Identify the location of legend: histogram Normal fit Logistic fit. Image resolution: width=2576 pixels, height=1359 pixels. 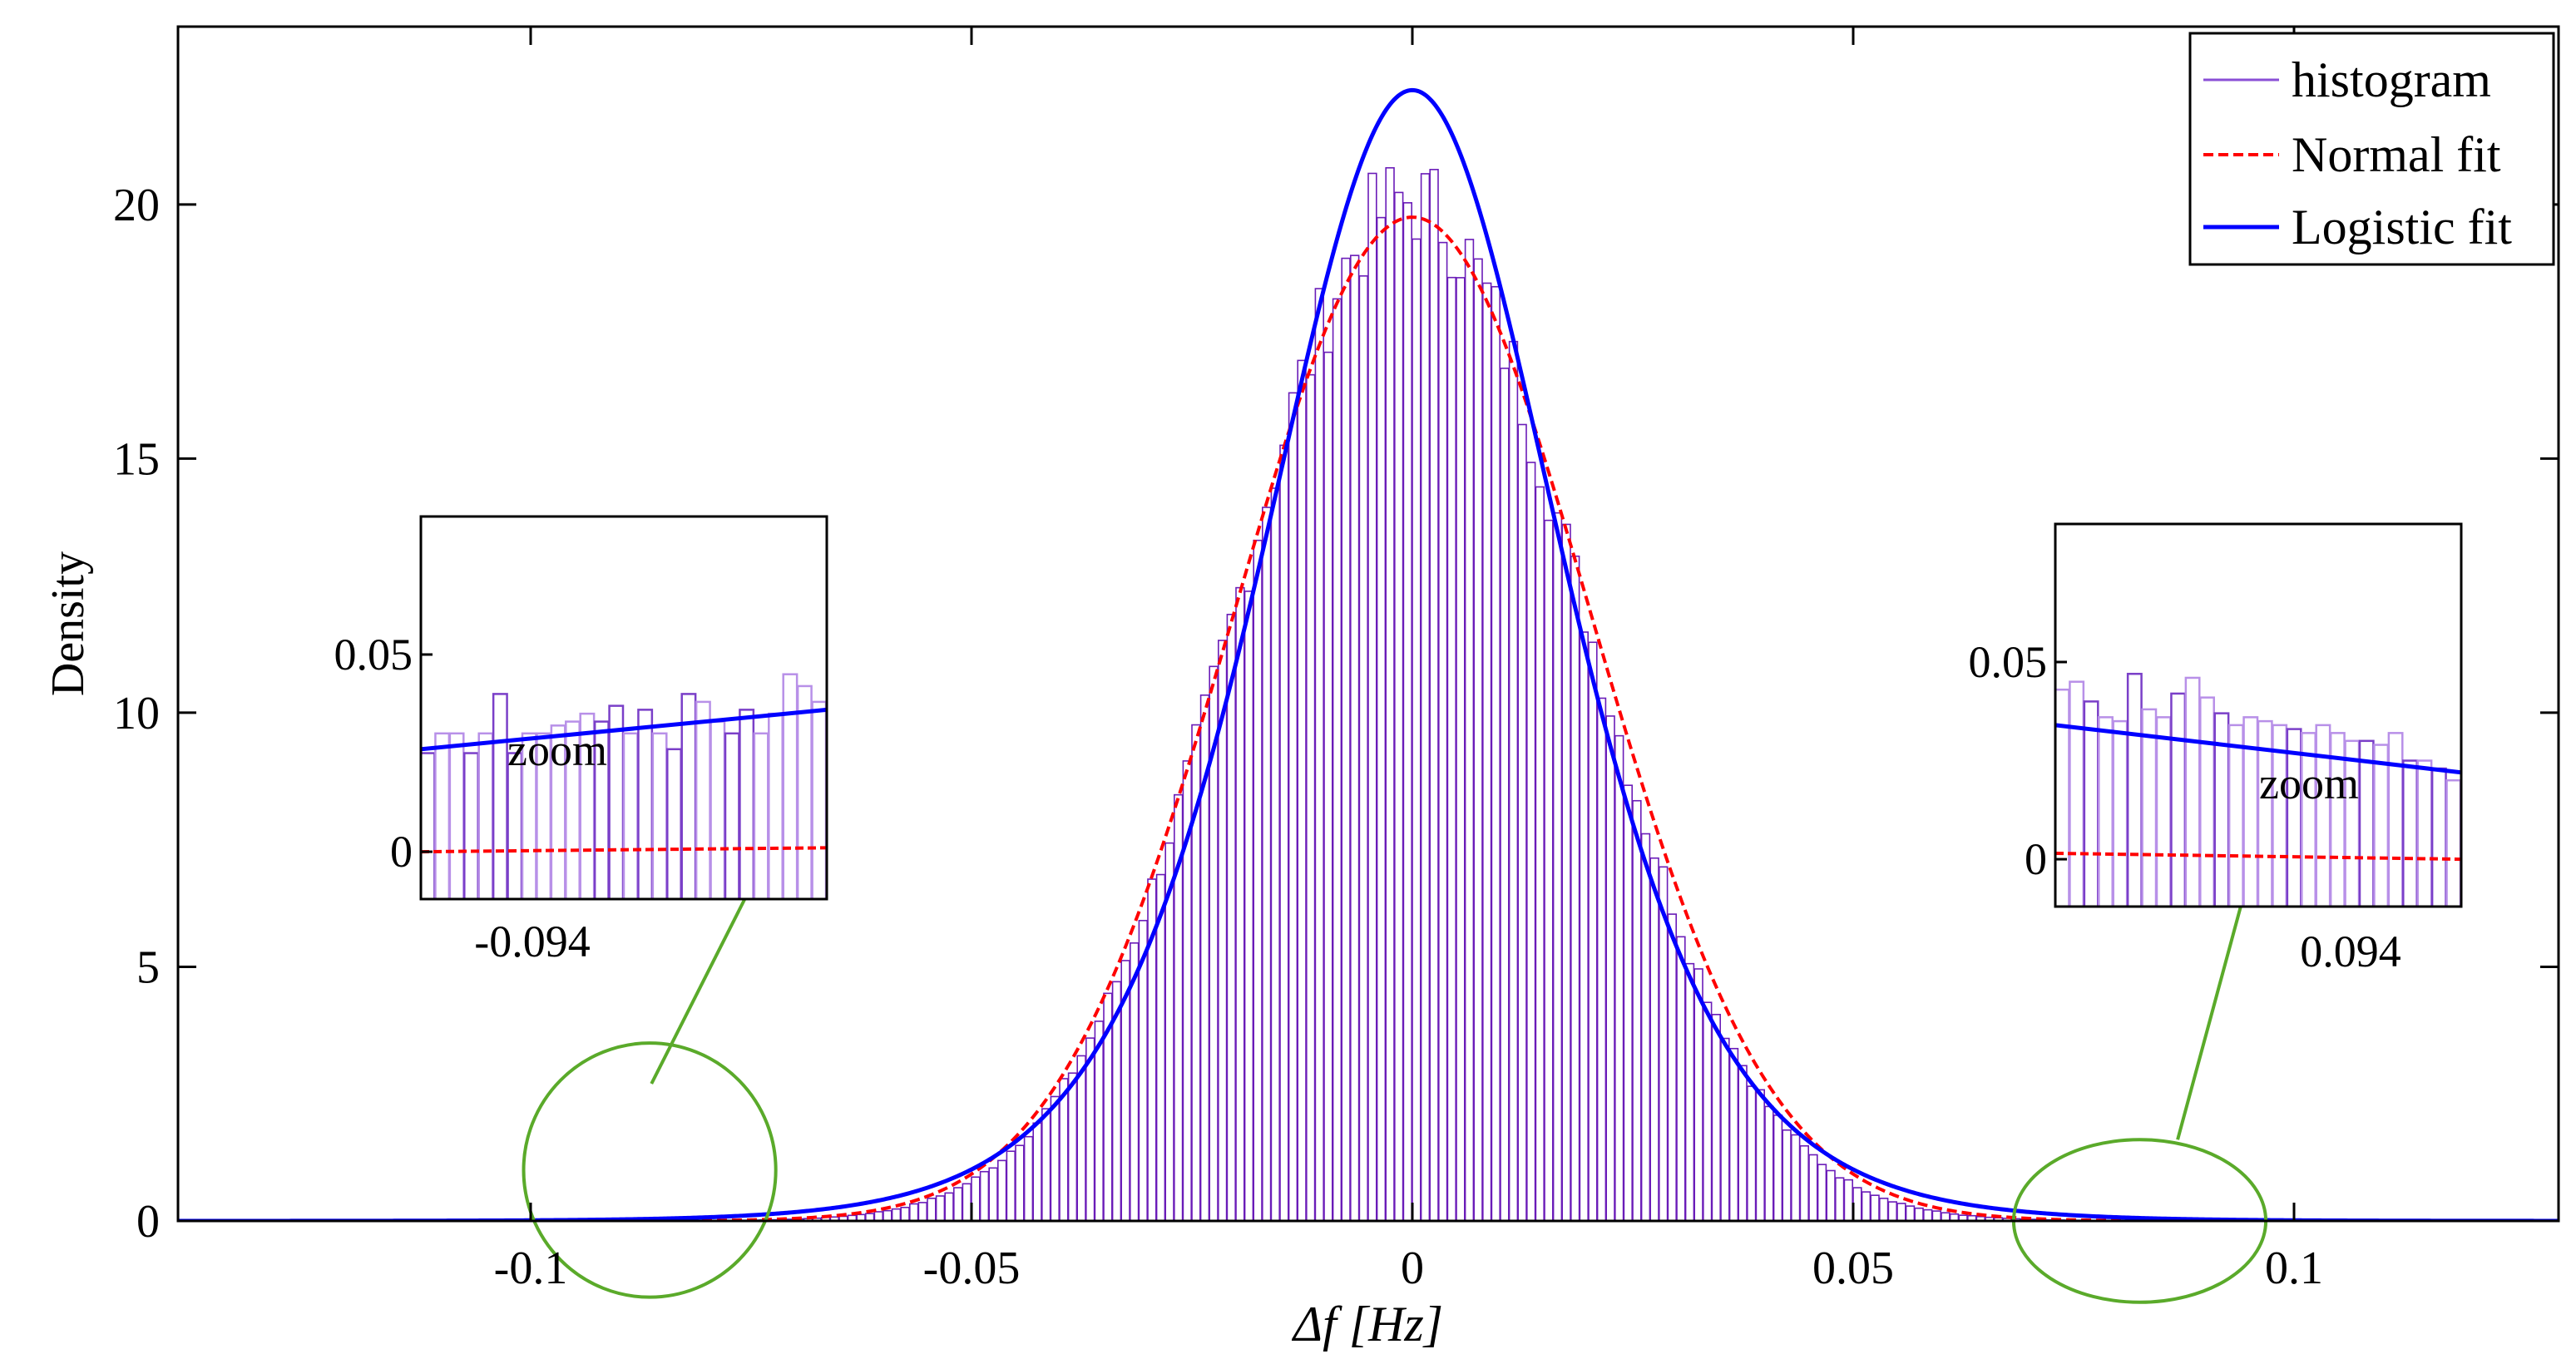
(2371, 149).